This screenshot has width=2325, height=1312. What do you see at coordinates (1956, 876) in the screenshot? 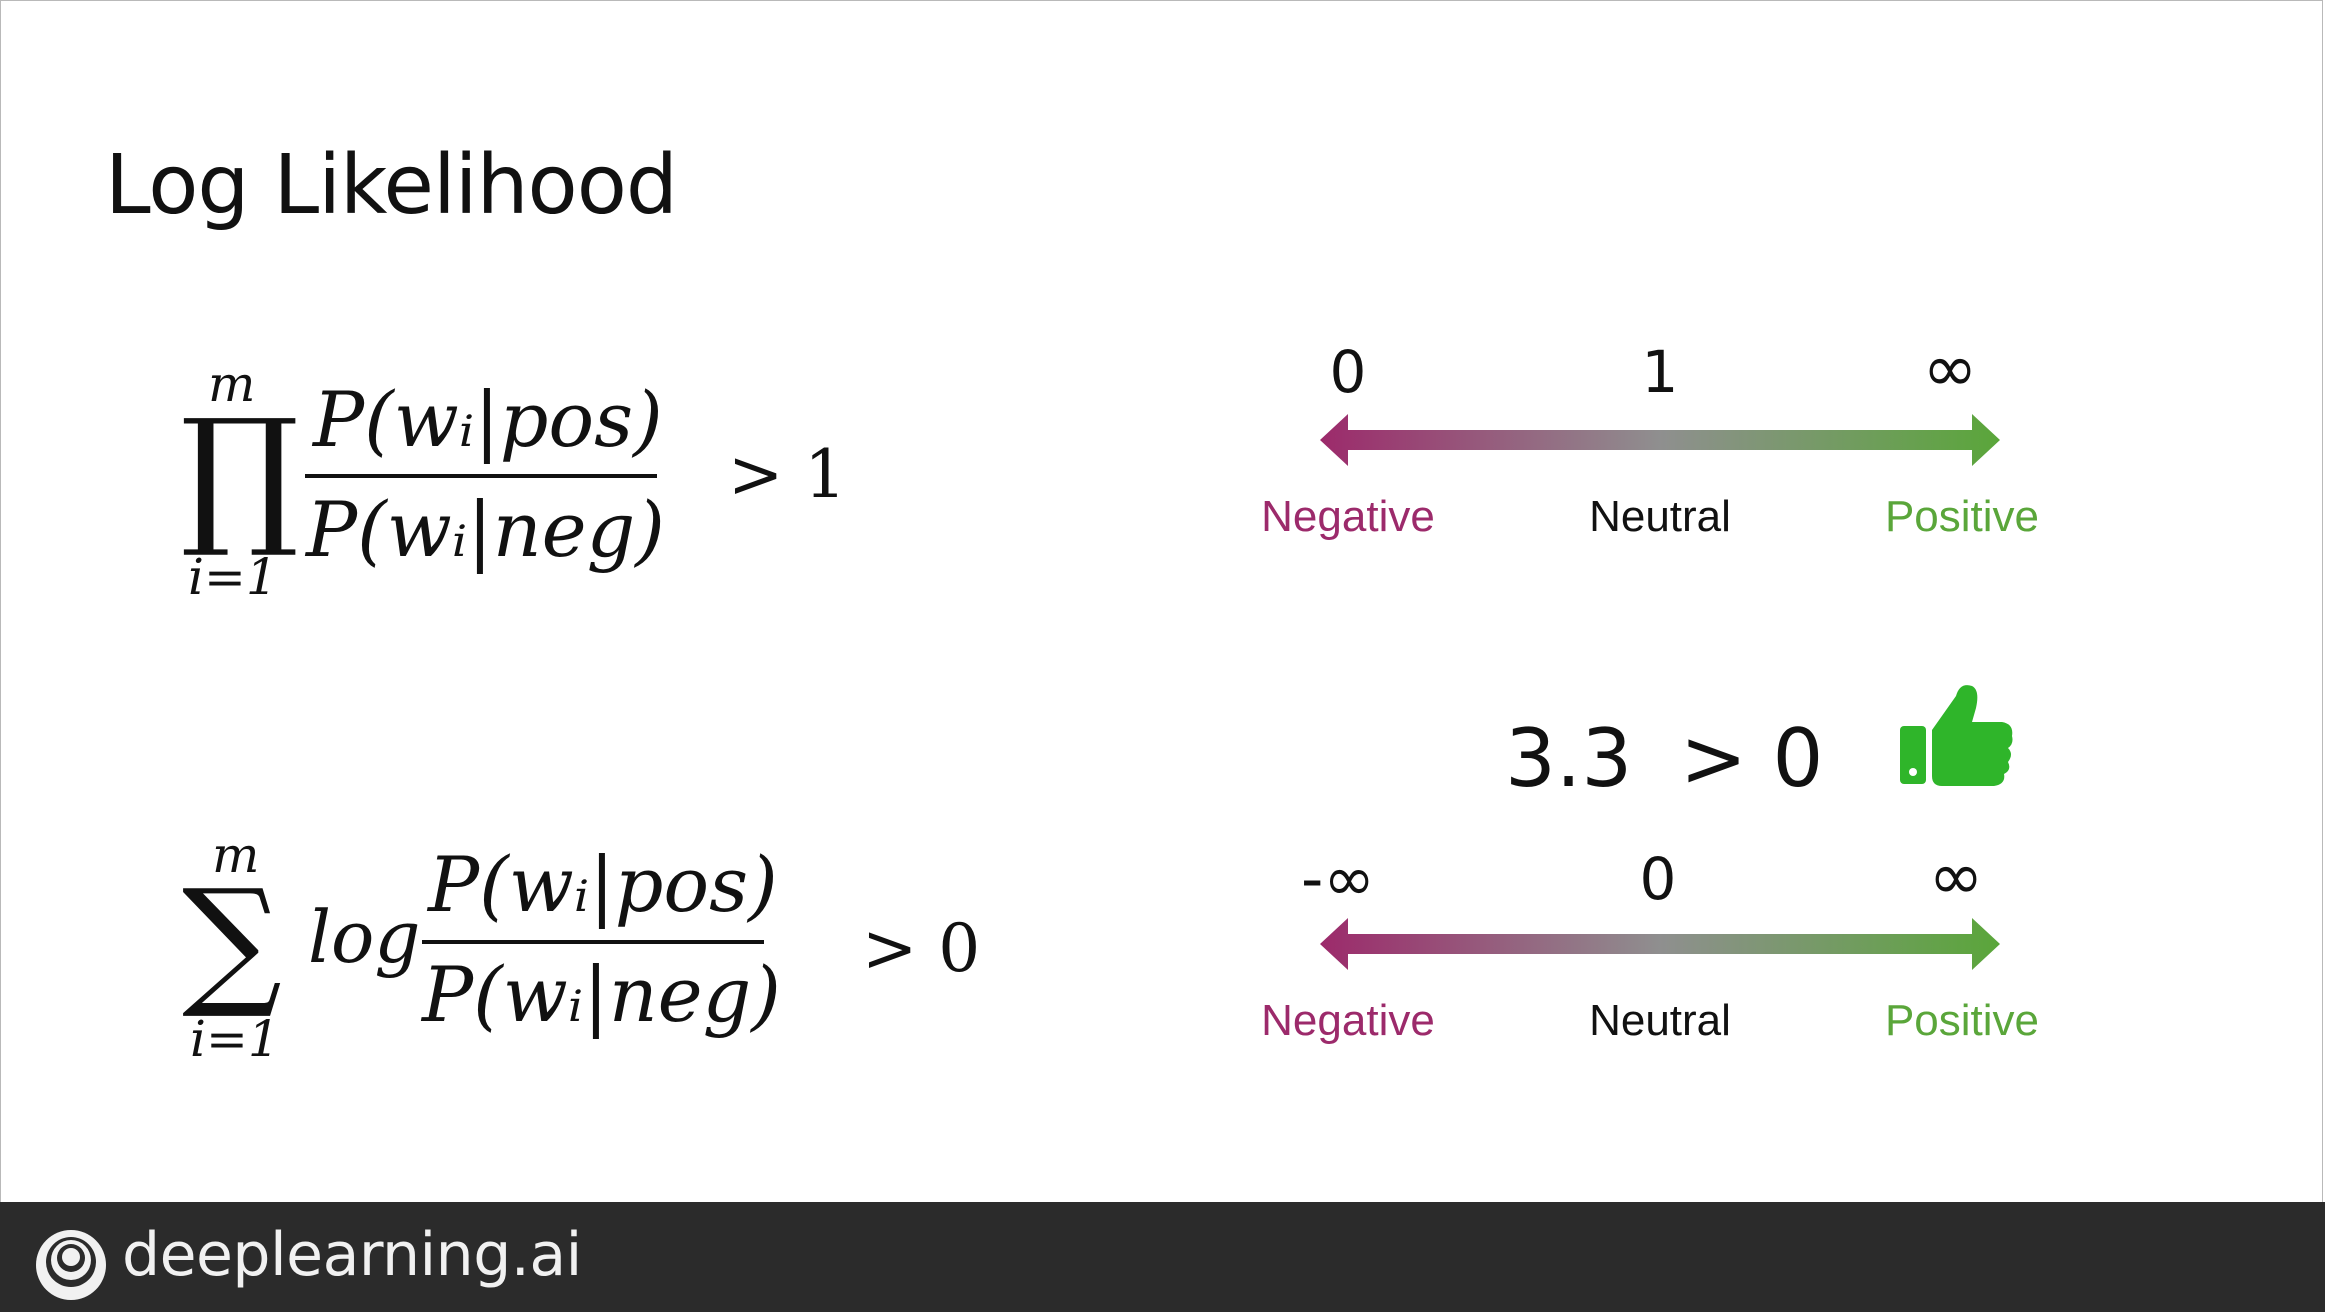
I see `log-right-value: ∞` at bounding box center [1956, 876].